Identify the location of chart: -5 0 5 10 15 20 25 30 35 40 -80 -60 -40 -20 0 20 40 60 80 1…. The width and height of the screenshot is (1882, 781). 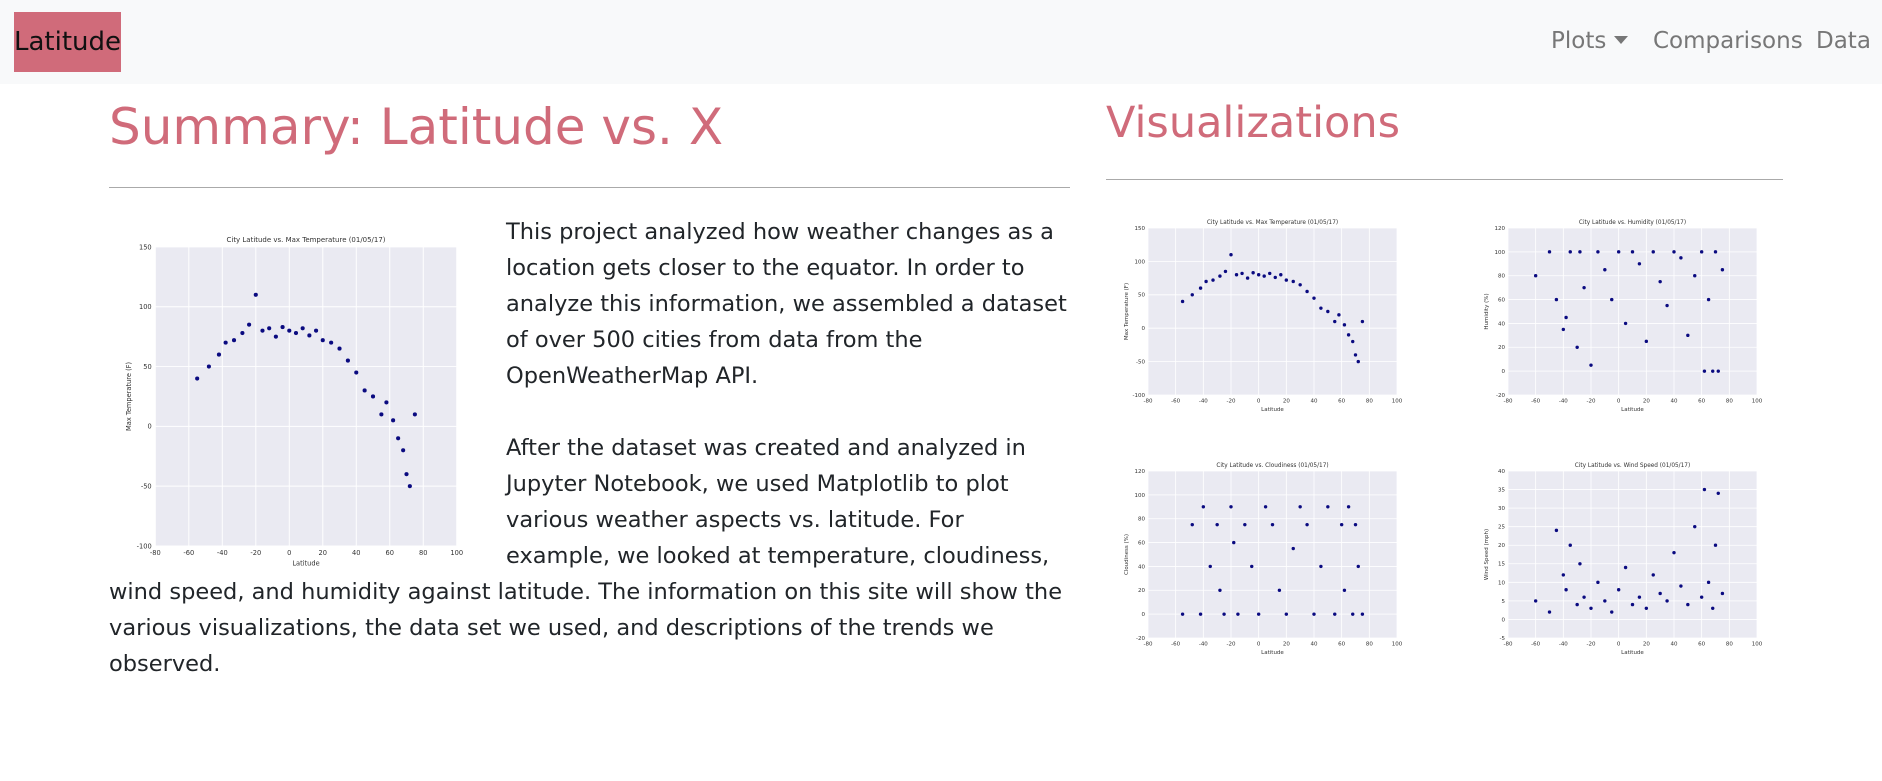
(1620, 559).